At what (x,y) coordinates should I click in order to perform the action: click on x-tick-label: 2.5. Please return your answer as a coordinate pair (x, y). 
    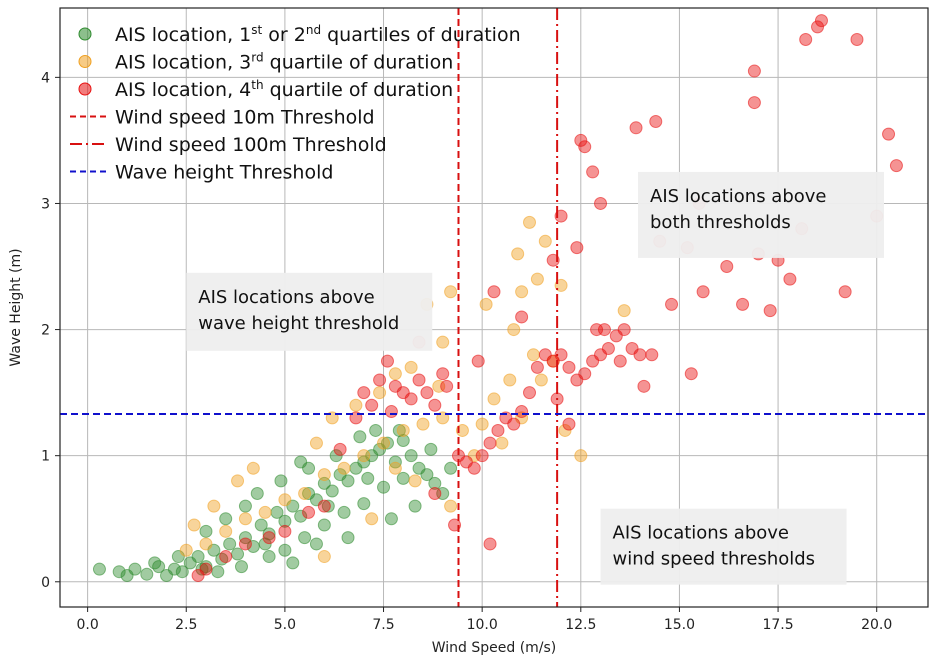
    Looking at the image, I should click on (186, 625).